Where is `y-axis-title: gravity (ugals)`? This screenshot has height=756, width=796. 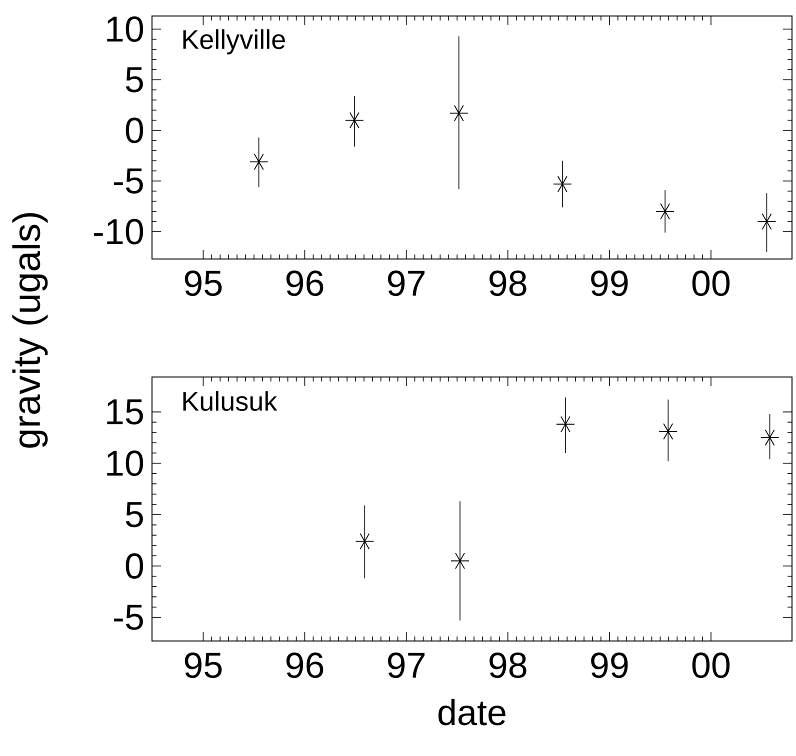 y-axis-title: gravity (ugals) is located at coordinates (30, 330).